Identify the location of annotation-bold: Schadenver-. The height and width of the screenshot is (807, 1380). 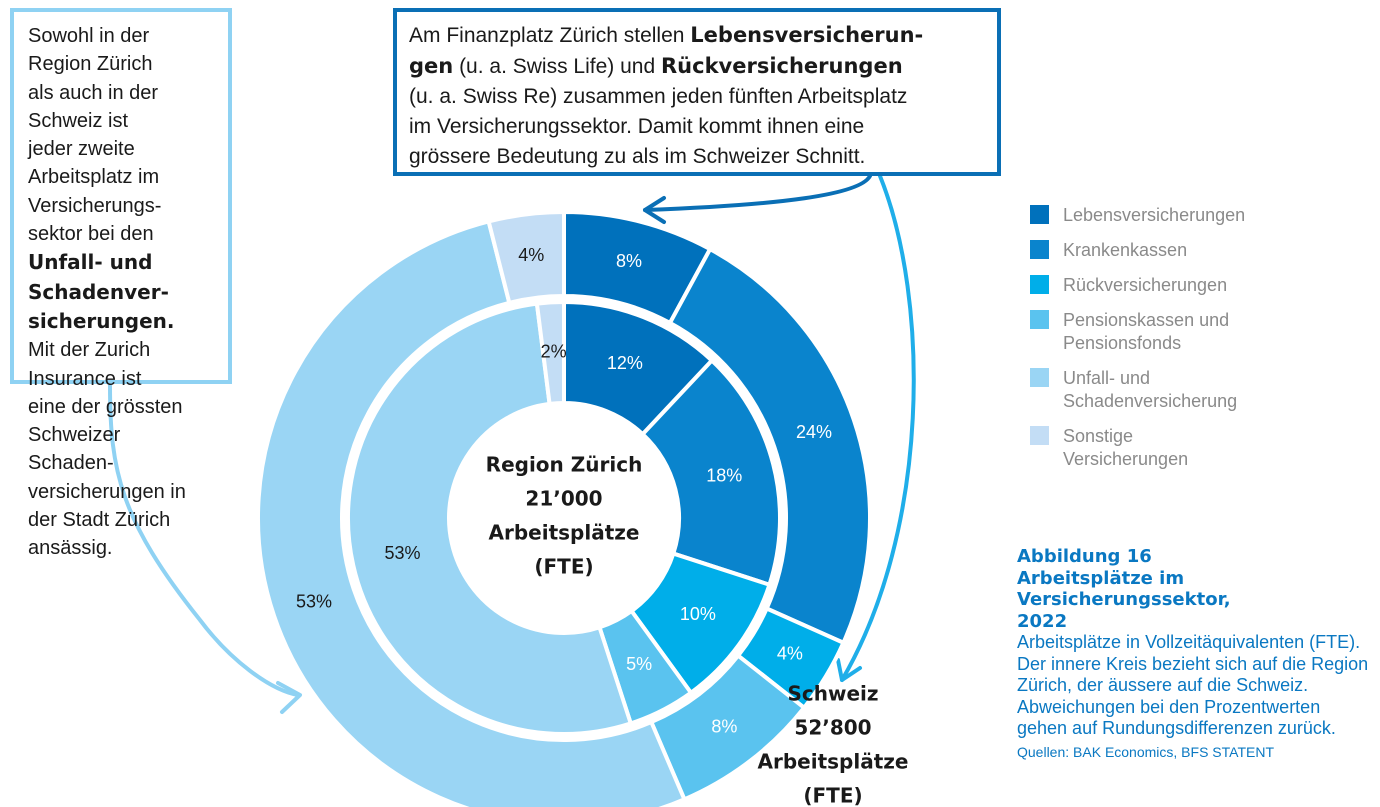
(98, 291).